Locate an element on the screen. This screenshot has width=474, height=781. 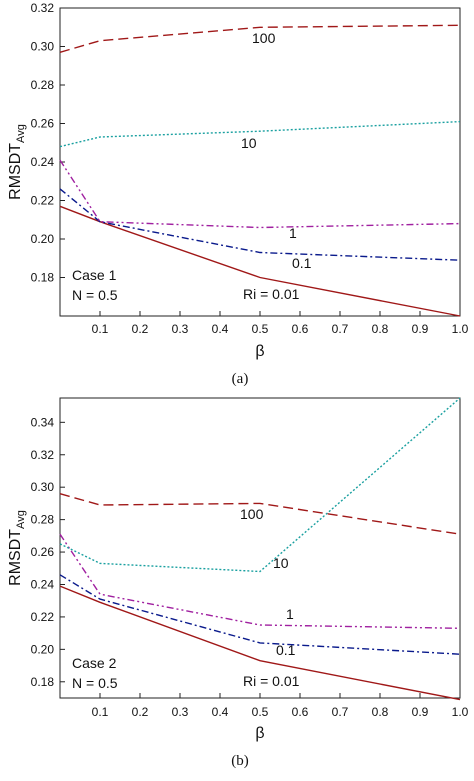
y-tick-label: 0.34 is located at coordinates (43, 422).